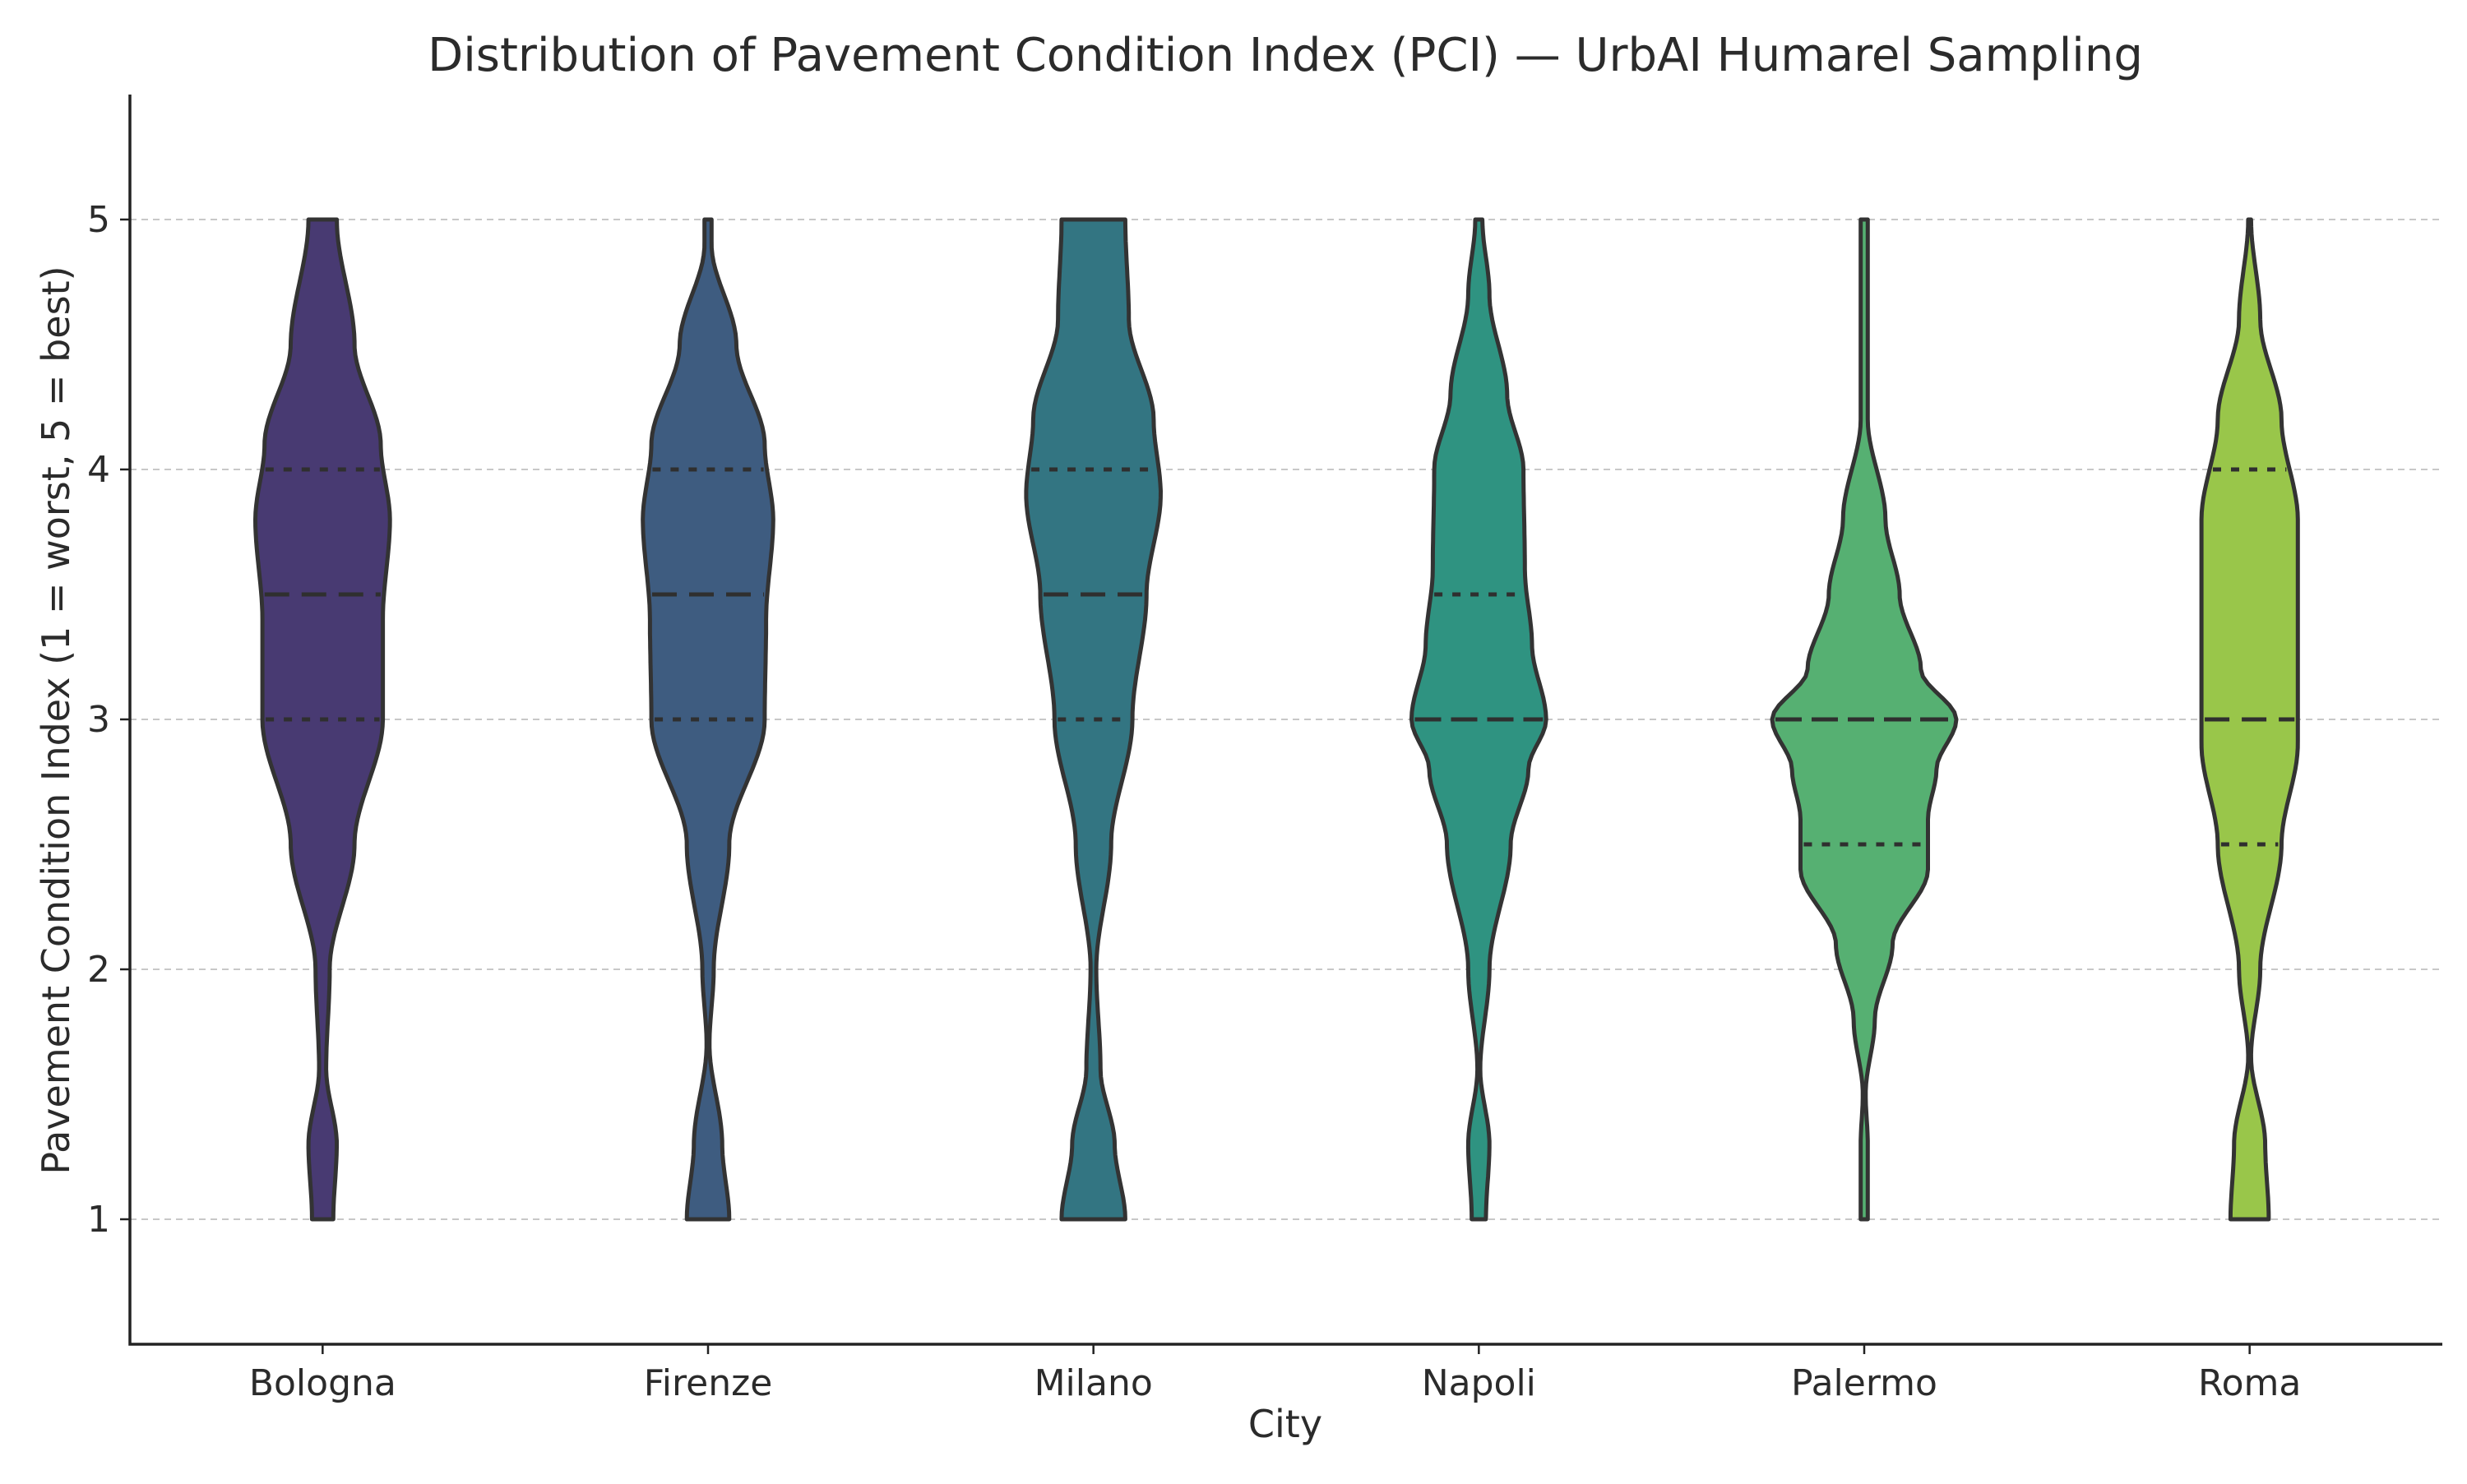  Describe the element at coordinates (1479, 1383) in the screenshot. I see `x-tick-label-napoli: Napoli` at that location.